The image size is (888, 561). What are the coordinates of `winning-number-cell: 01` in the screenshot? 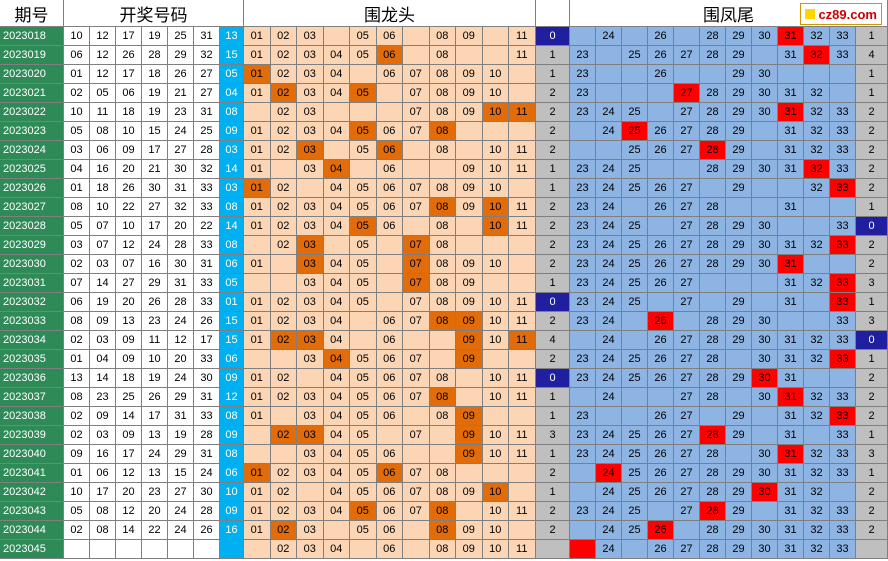 It's located at (77, 74).